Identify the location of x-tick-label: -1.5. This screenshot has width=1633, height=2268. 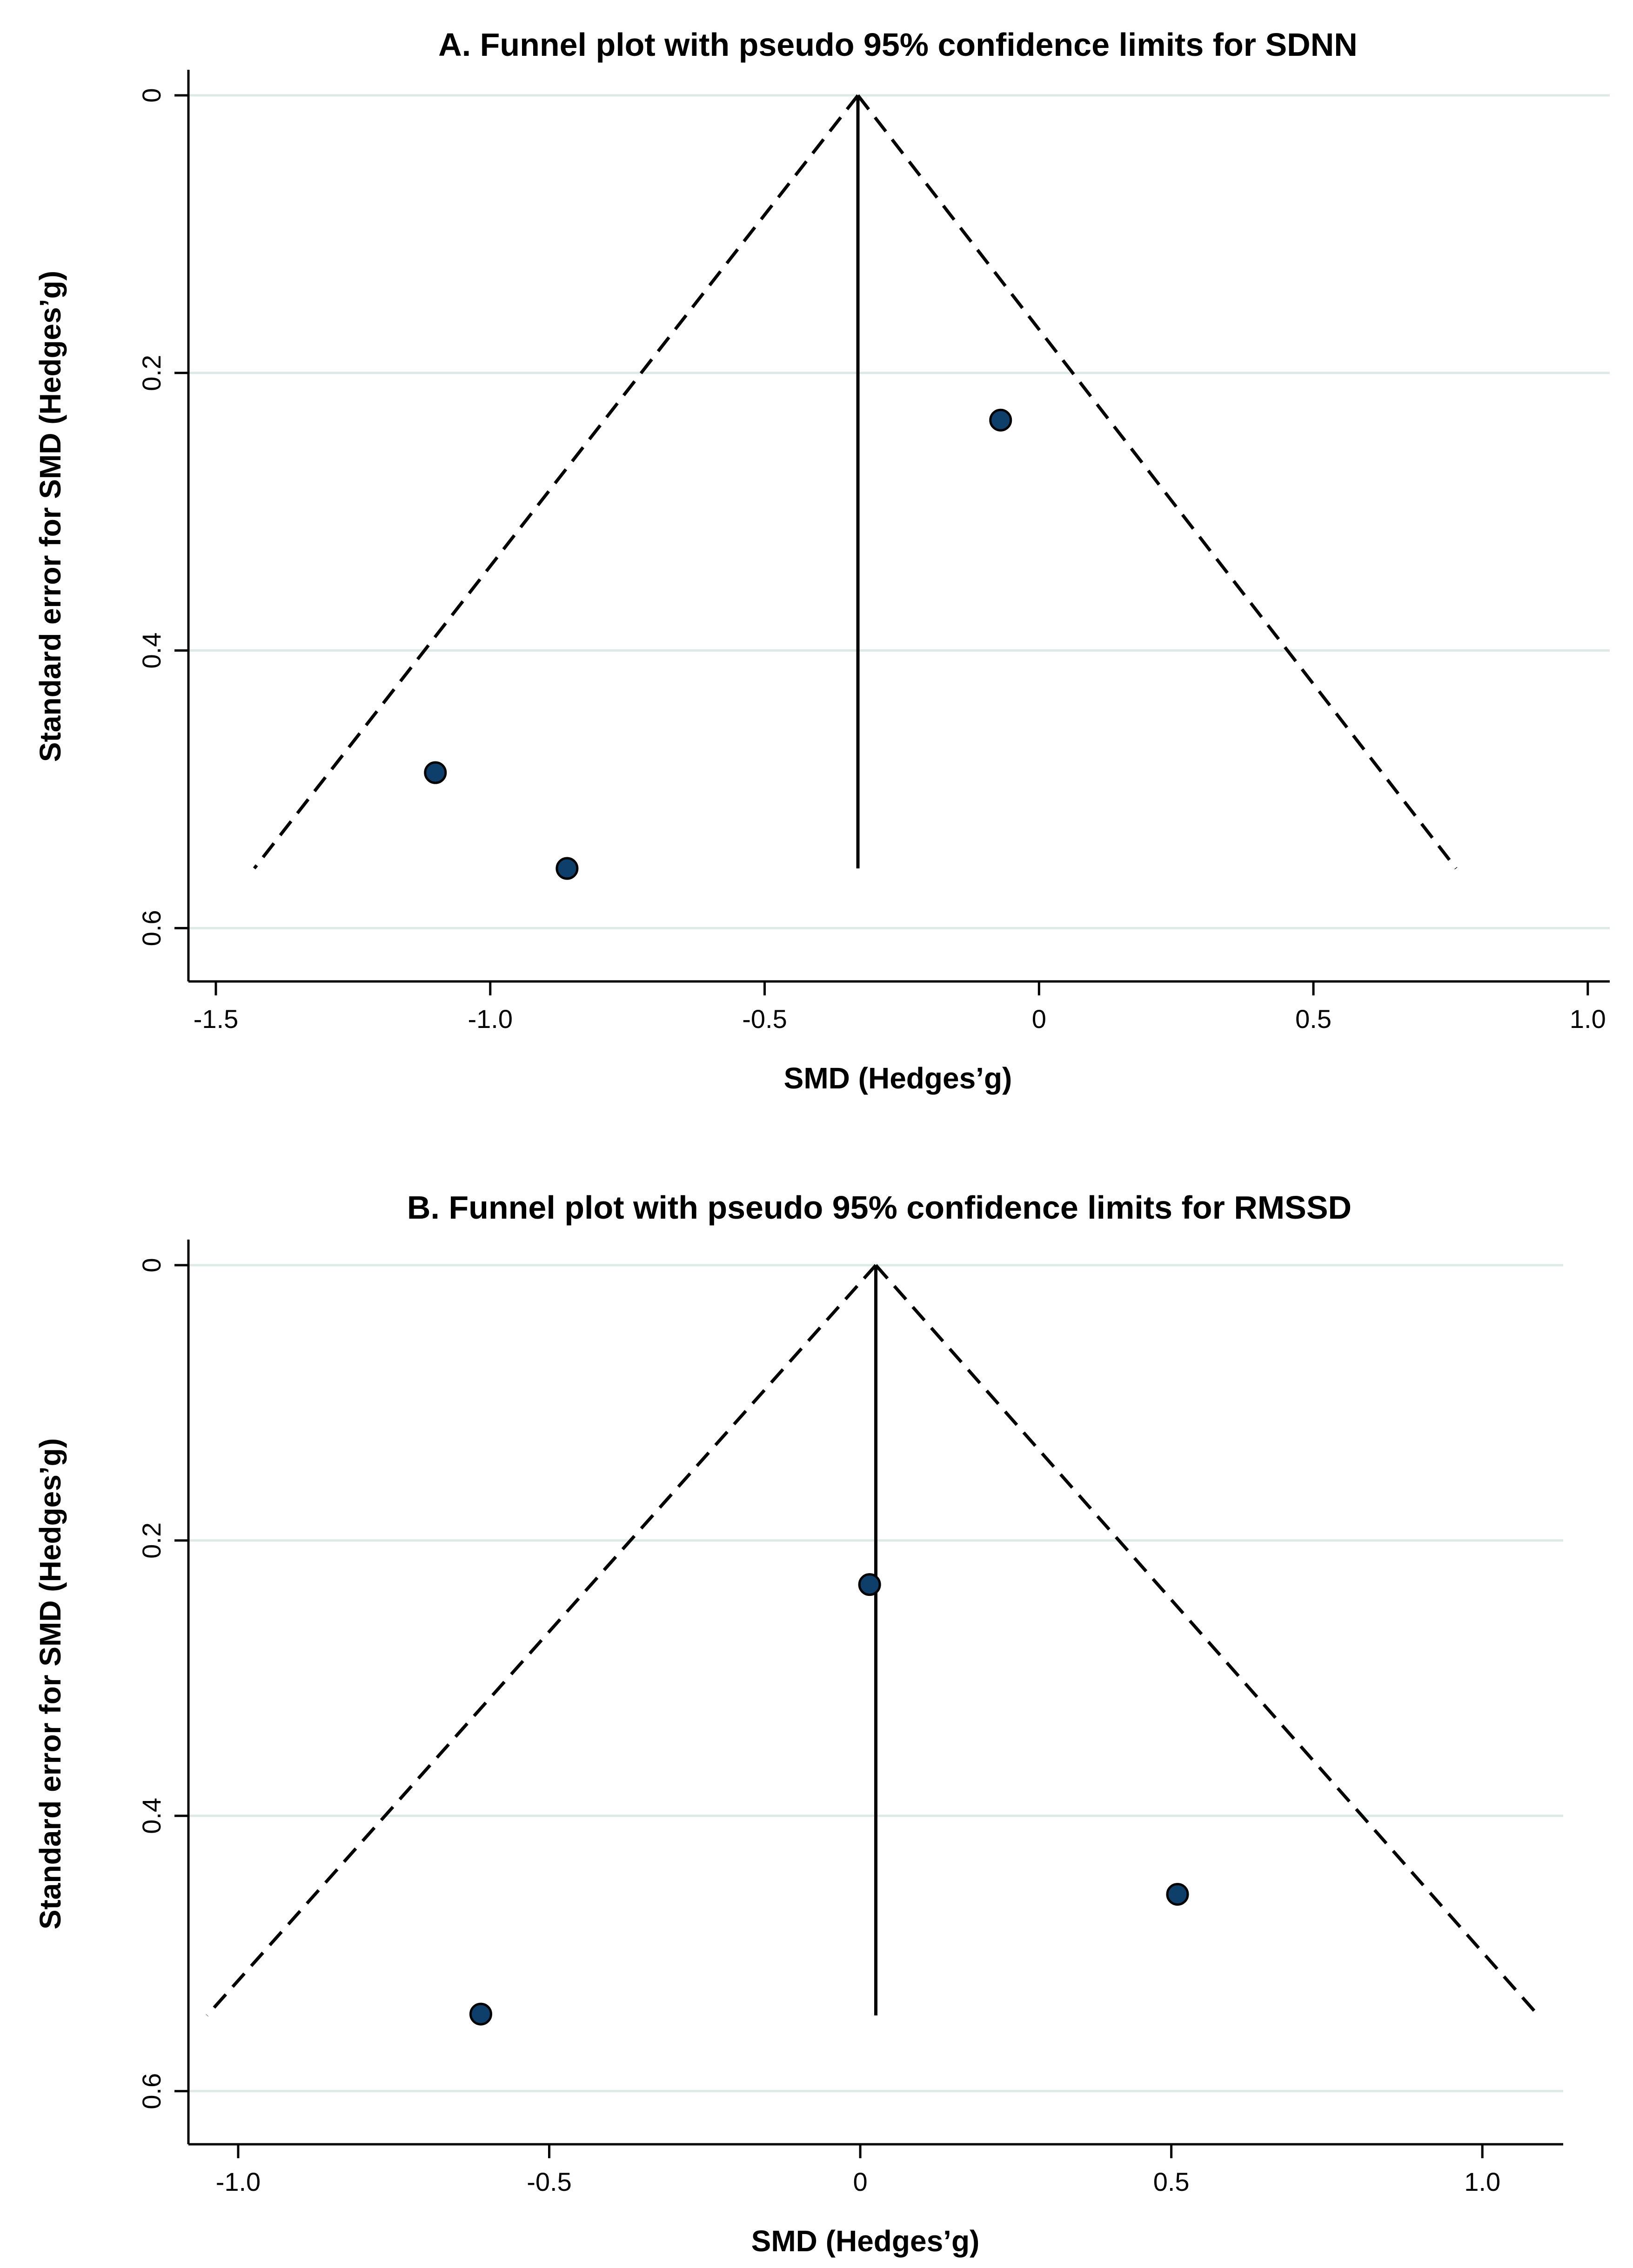
(216, 1019).